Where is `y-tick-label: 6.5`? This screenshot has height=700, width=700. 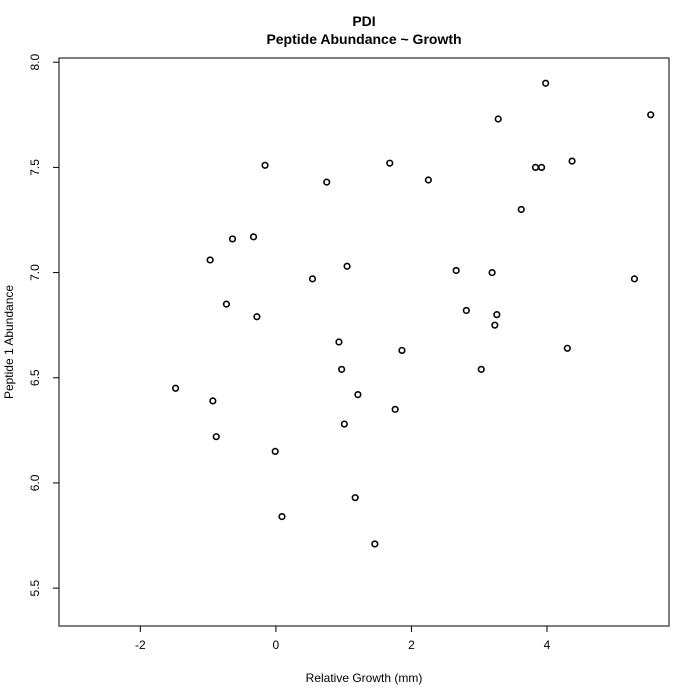 y-tick-label: 6.5 is located at coordinates (35, 377).